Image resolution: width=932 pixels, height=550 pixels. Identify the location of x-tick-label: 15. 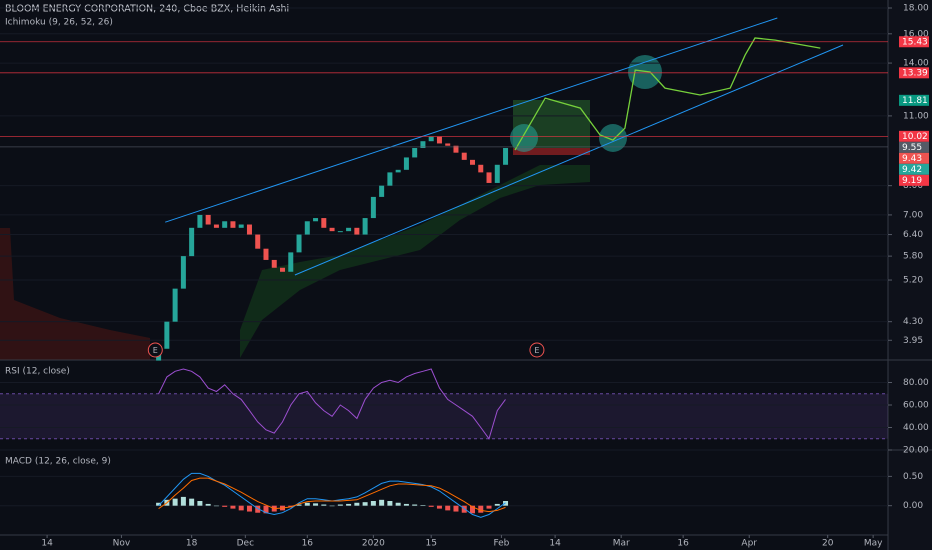
(430, 544).